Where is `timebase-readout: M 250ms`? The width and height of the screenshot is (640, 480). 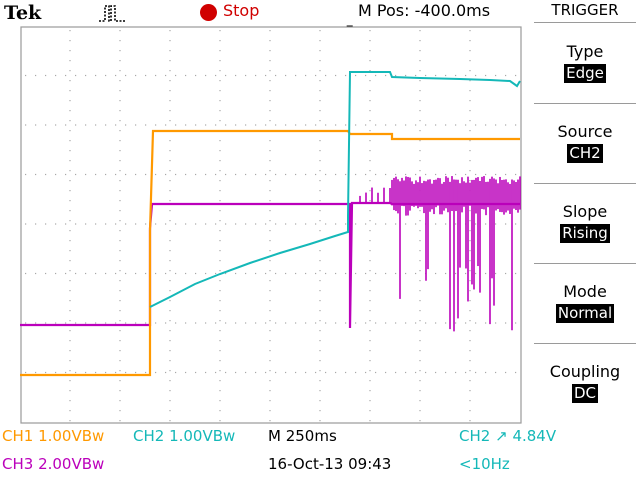
timebase-readout: M 250ms is located at coordinates (302, 436).